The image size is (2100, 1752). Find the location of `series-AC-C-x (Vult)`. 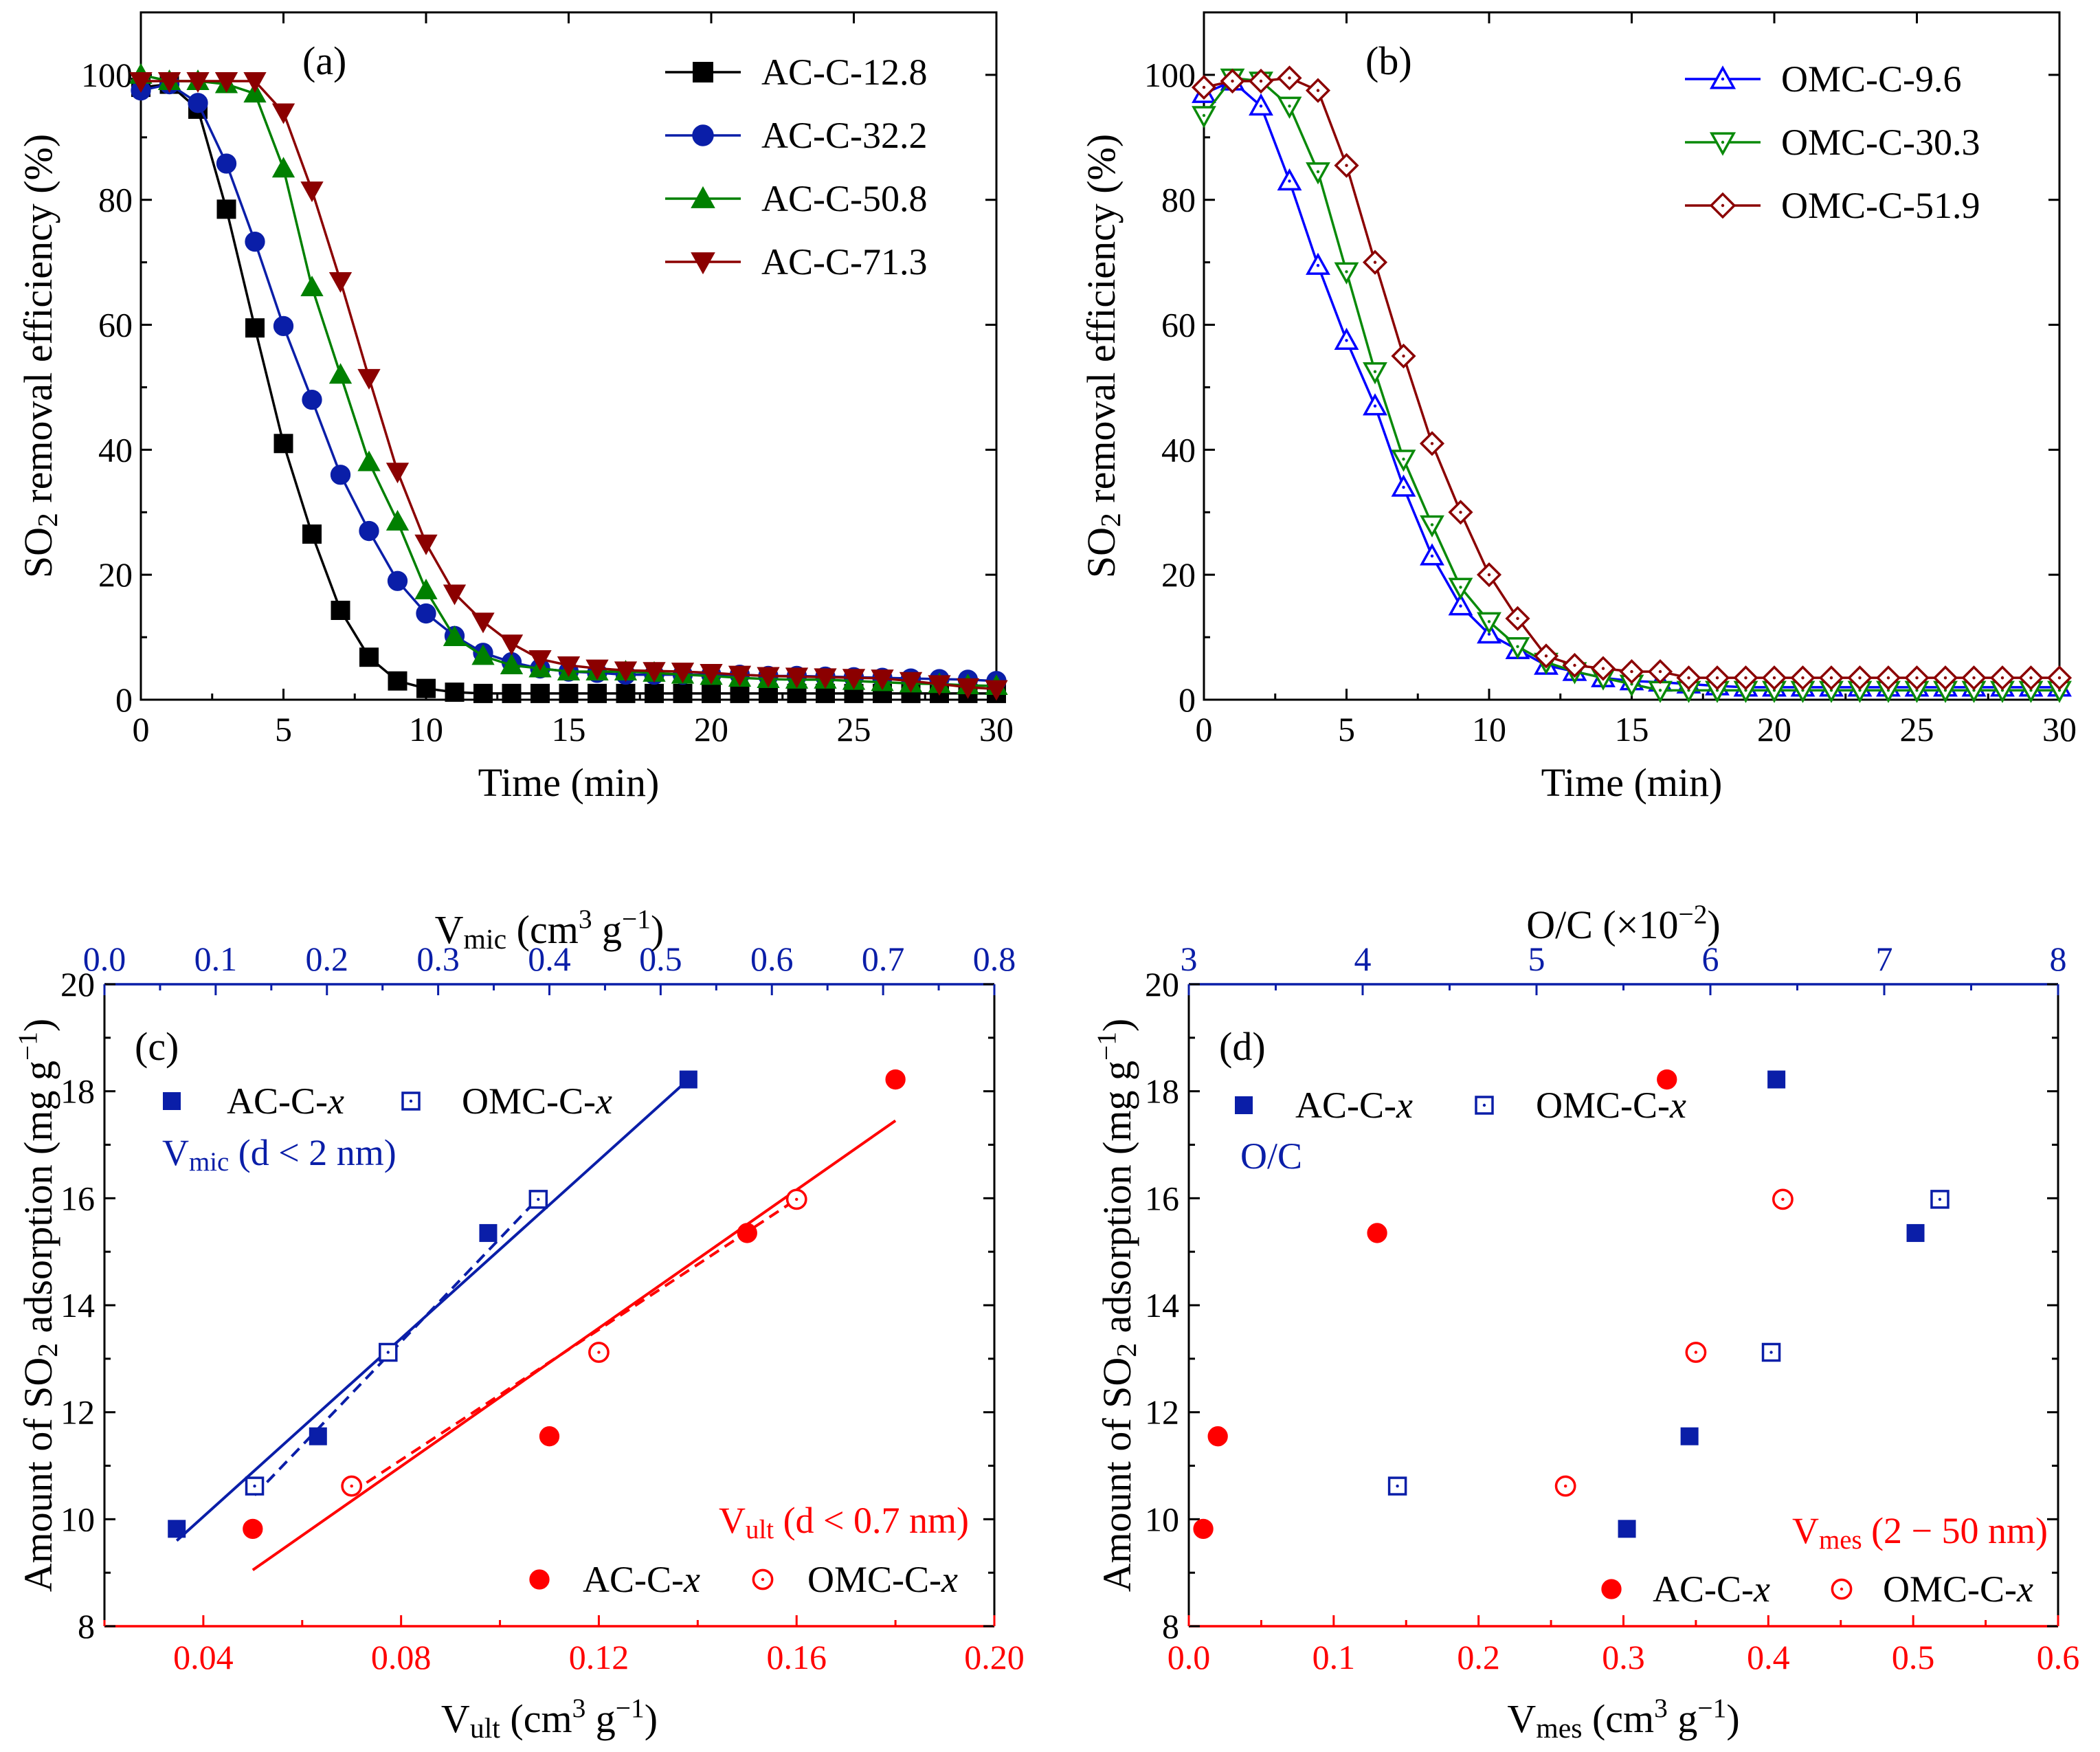

series-AC-C-x (Vult) is located at coordinates (574, 1304).